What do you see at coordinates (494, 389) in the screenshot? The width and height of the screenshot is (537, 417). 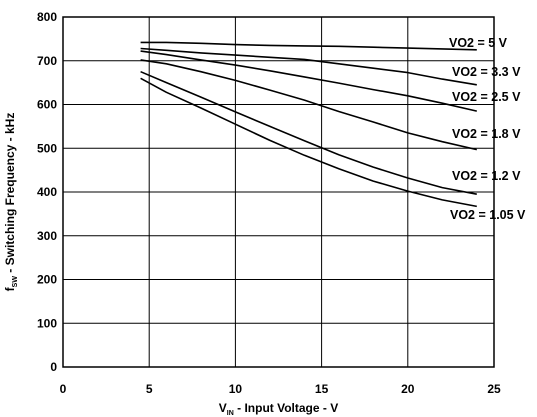 I see `x-tick-label: 25` at bounding box center [494, 389].